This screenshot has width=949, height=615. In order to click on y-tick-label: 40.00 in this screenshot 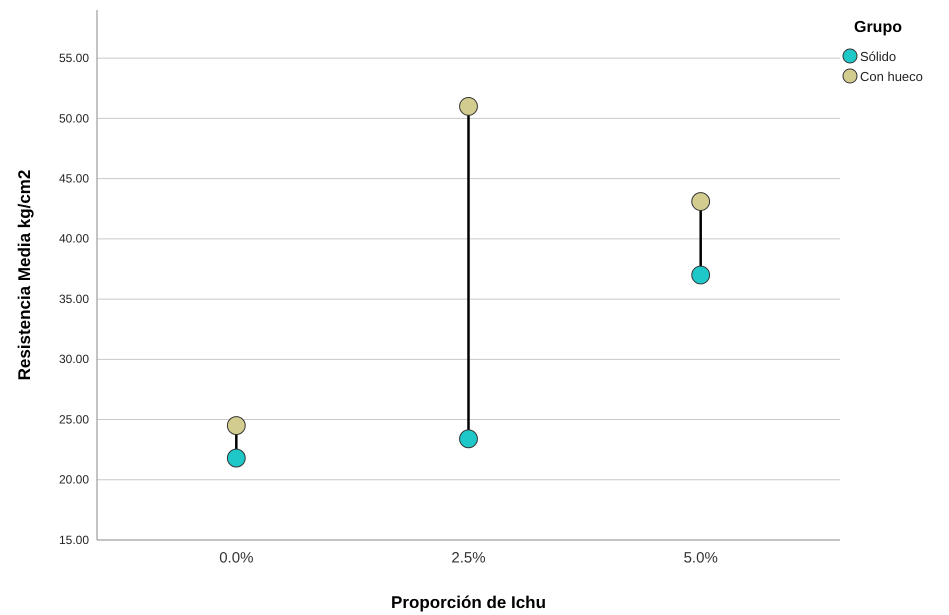, I will do `click(74, 239)`.